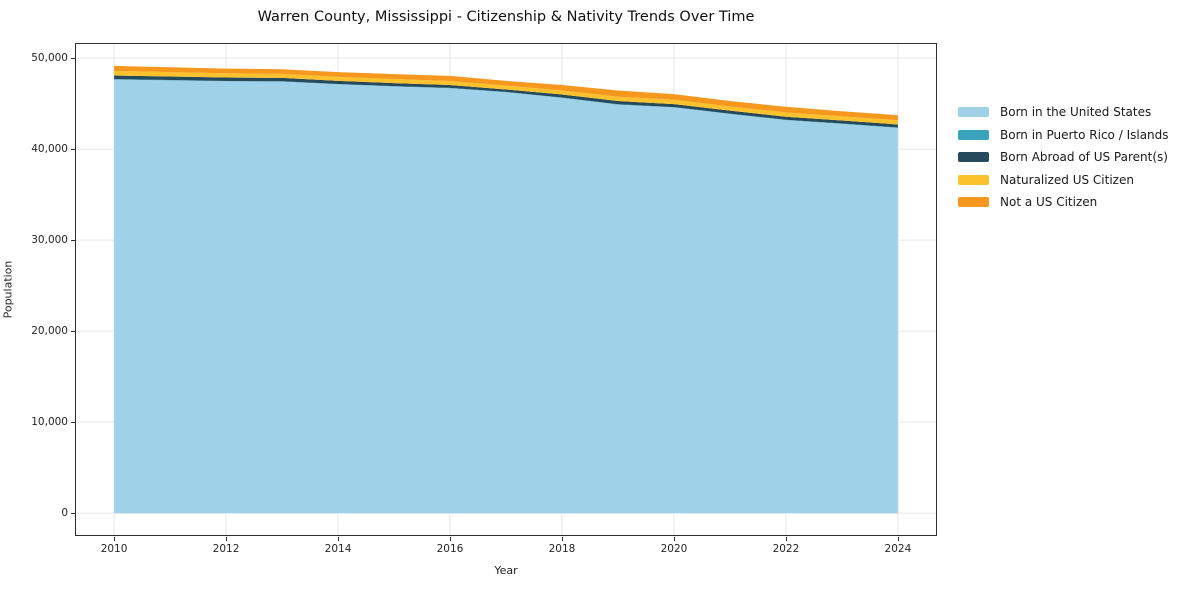 Image resolution: width=1189 pixels, height=590 pixels. I want to click on y-tick-label: 50,000, so click(49, 58).